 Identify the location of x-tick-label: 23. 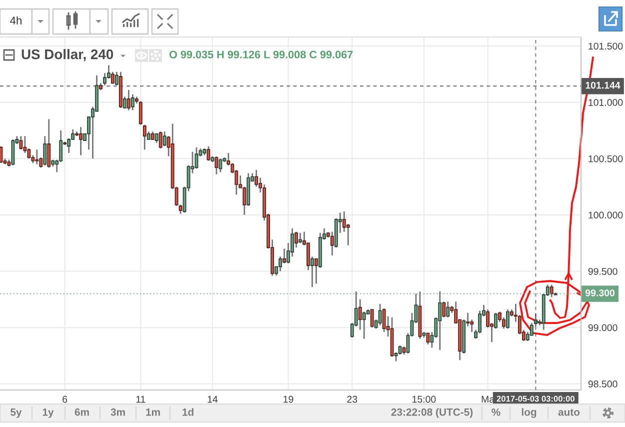
(352, 399).